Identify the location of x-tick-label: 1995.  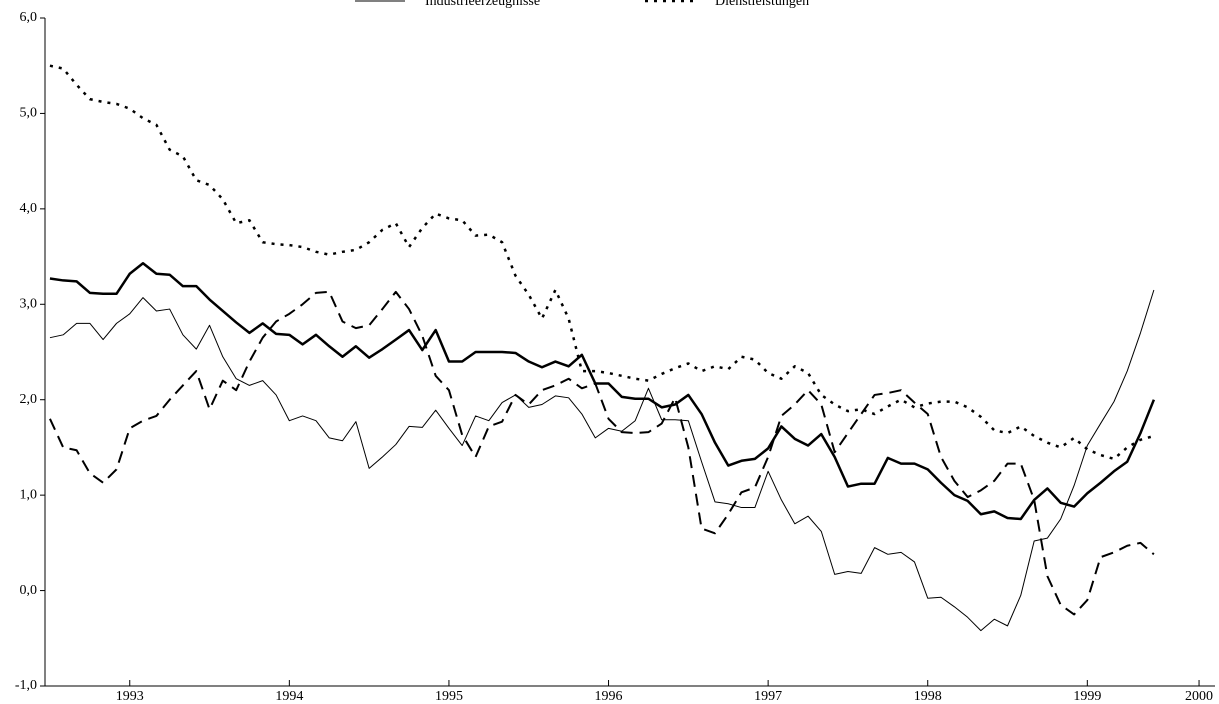
(449, 696).